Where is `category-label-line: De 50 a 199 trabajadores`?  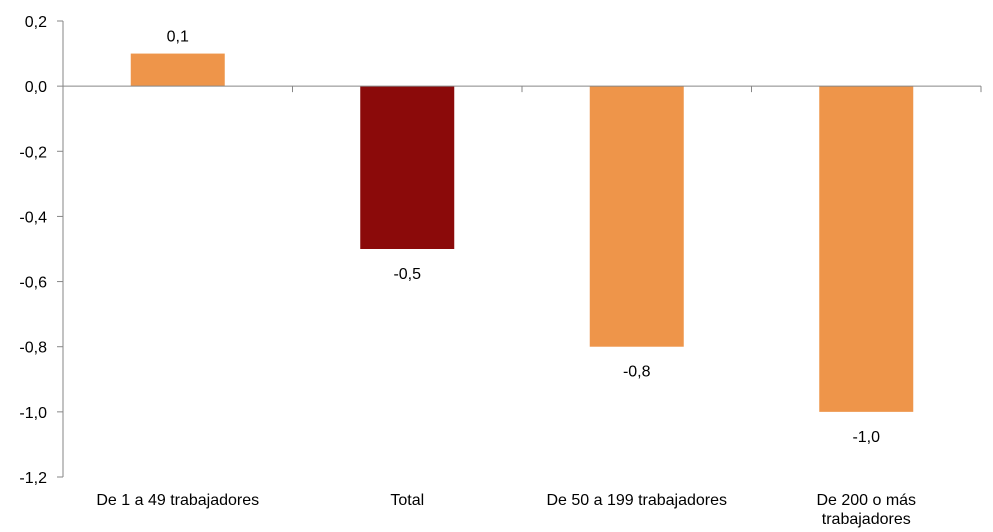
category-label-line: De 50 a 199 trabajadores is located at coordinates (636, 500).